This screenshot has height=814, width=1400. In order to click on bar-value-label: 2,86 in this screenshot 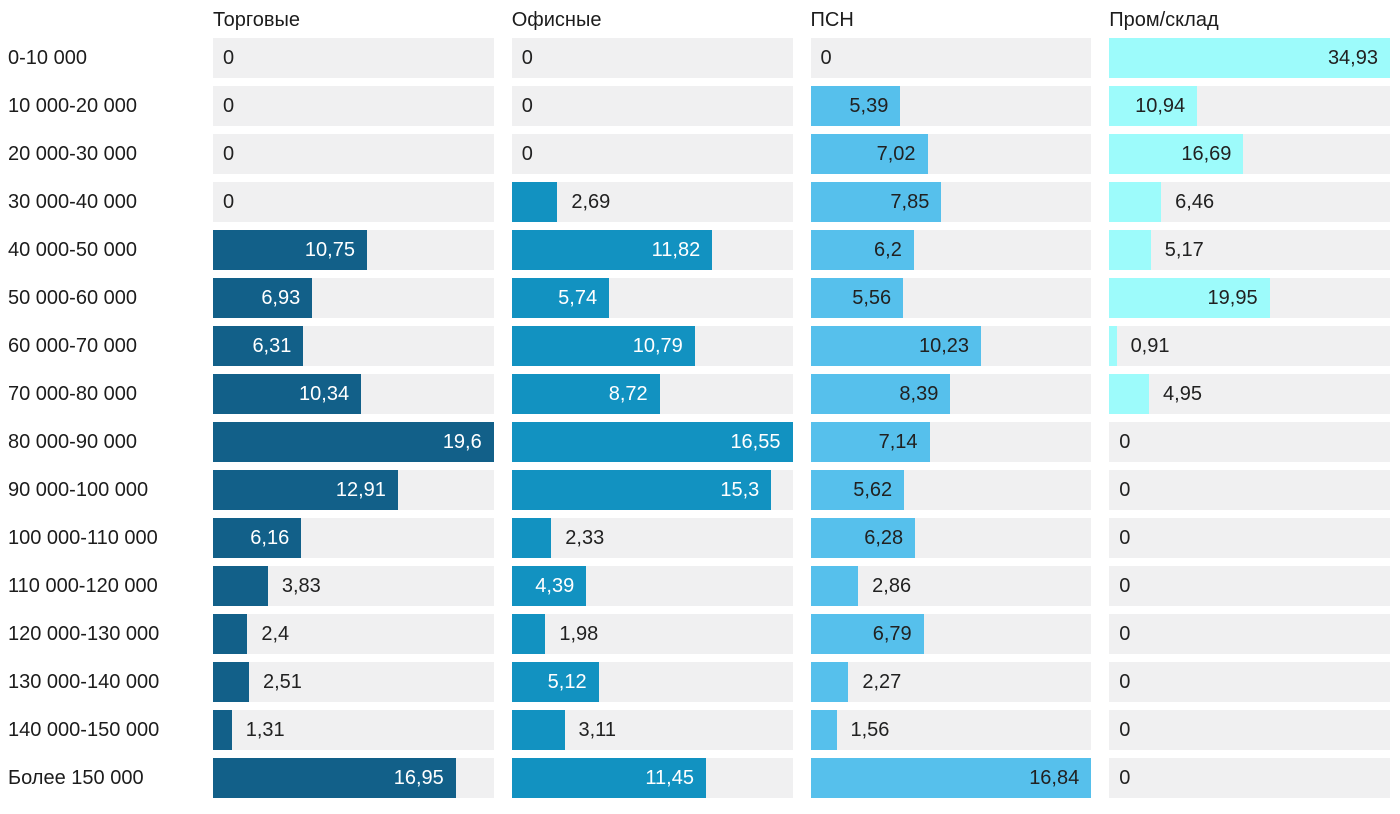, I will do `click(892, 586)`.